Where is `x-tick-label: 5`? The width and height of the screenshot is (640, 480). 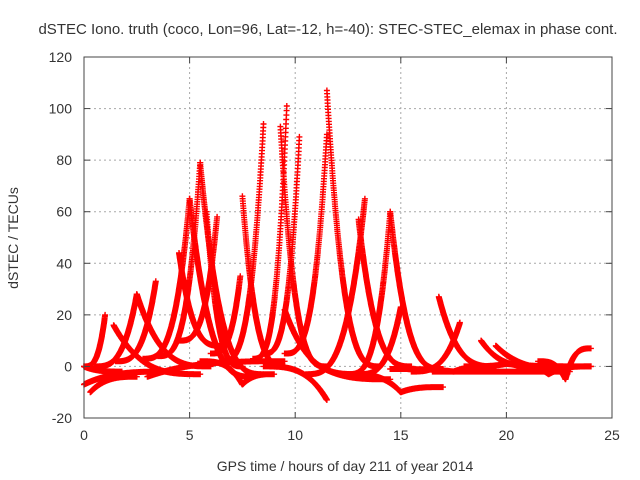 x-tick-label: 5 is located at coordinates (190, 435).